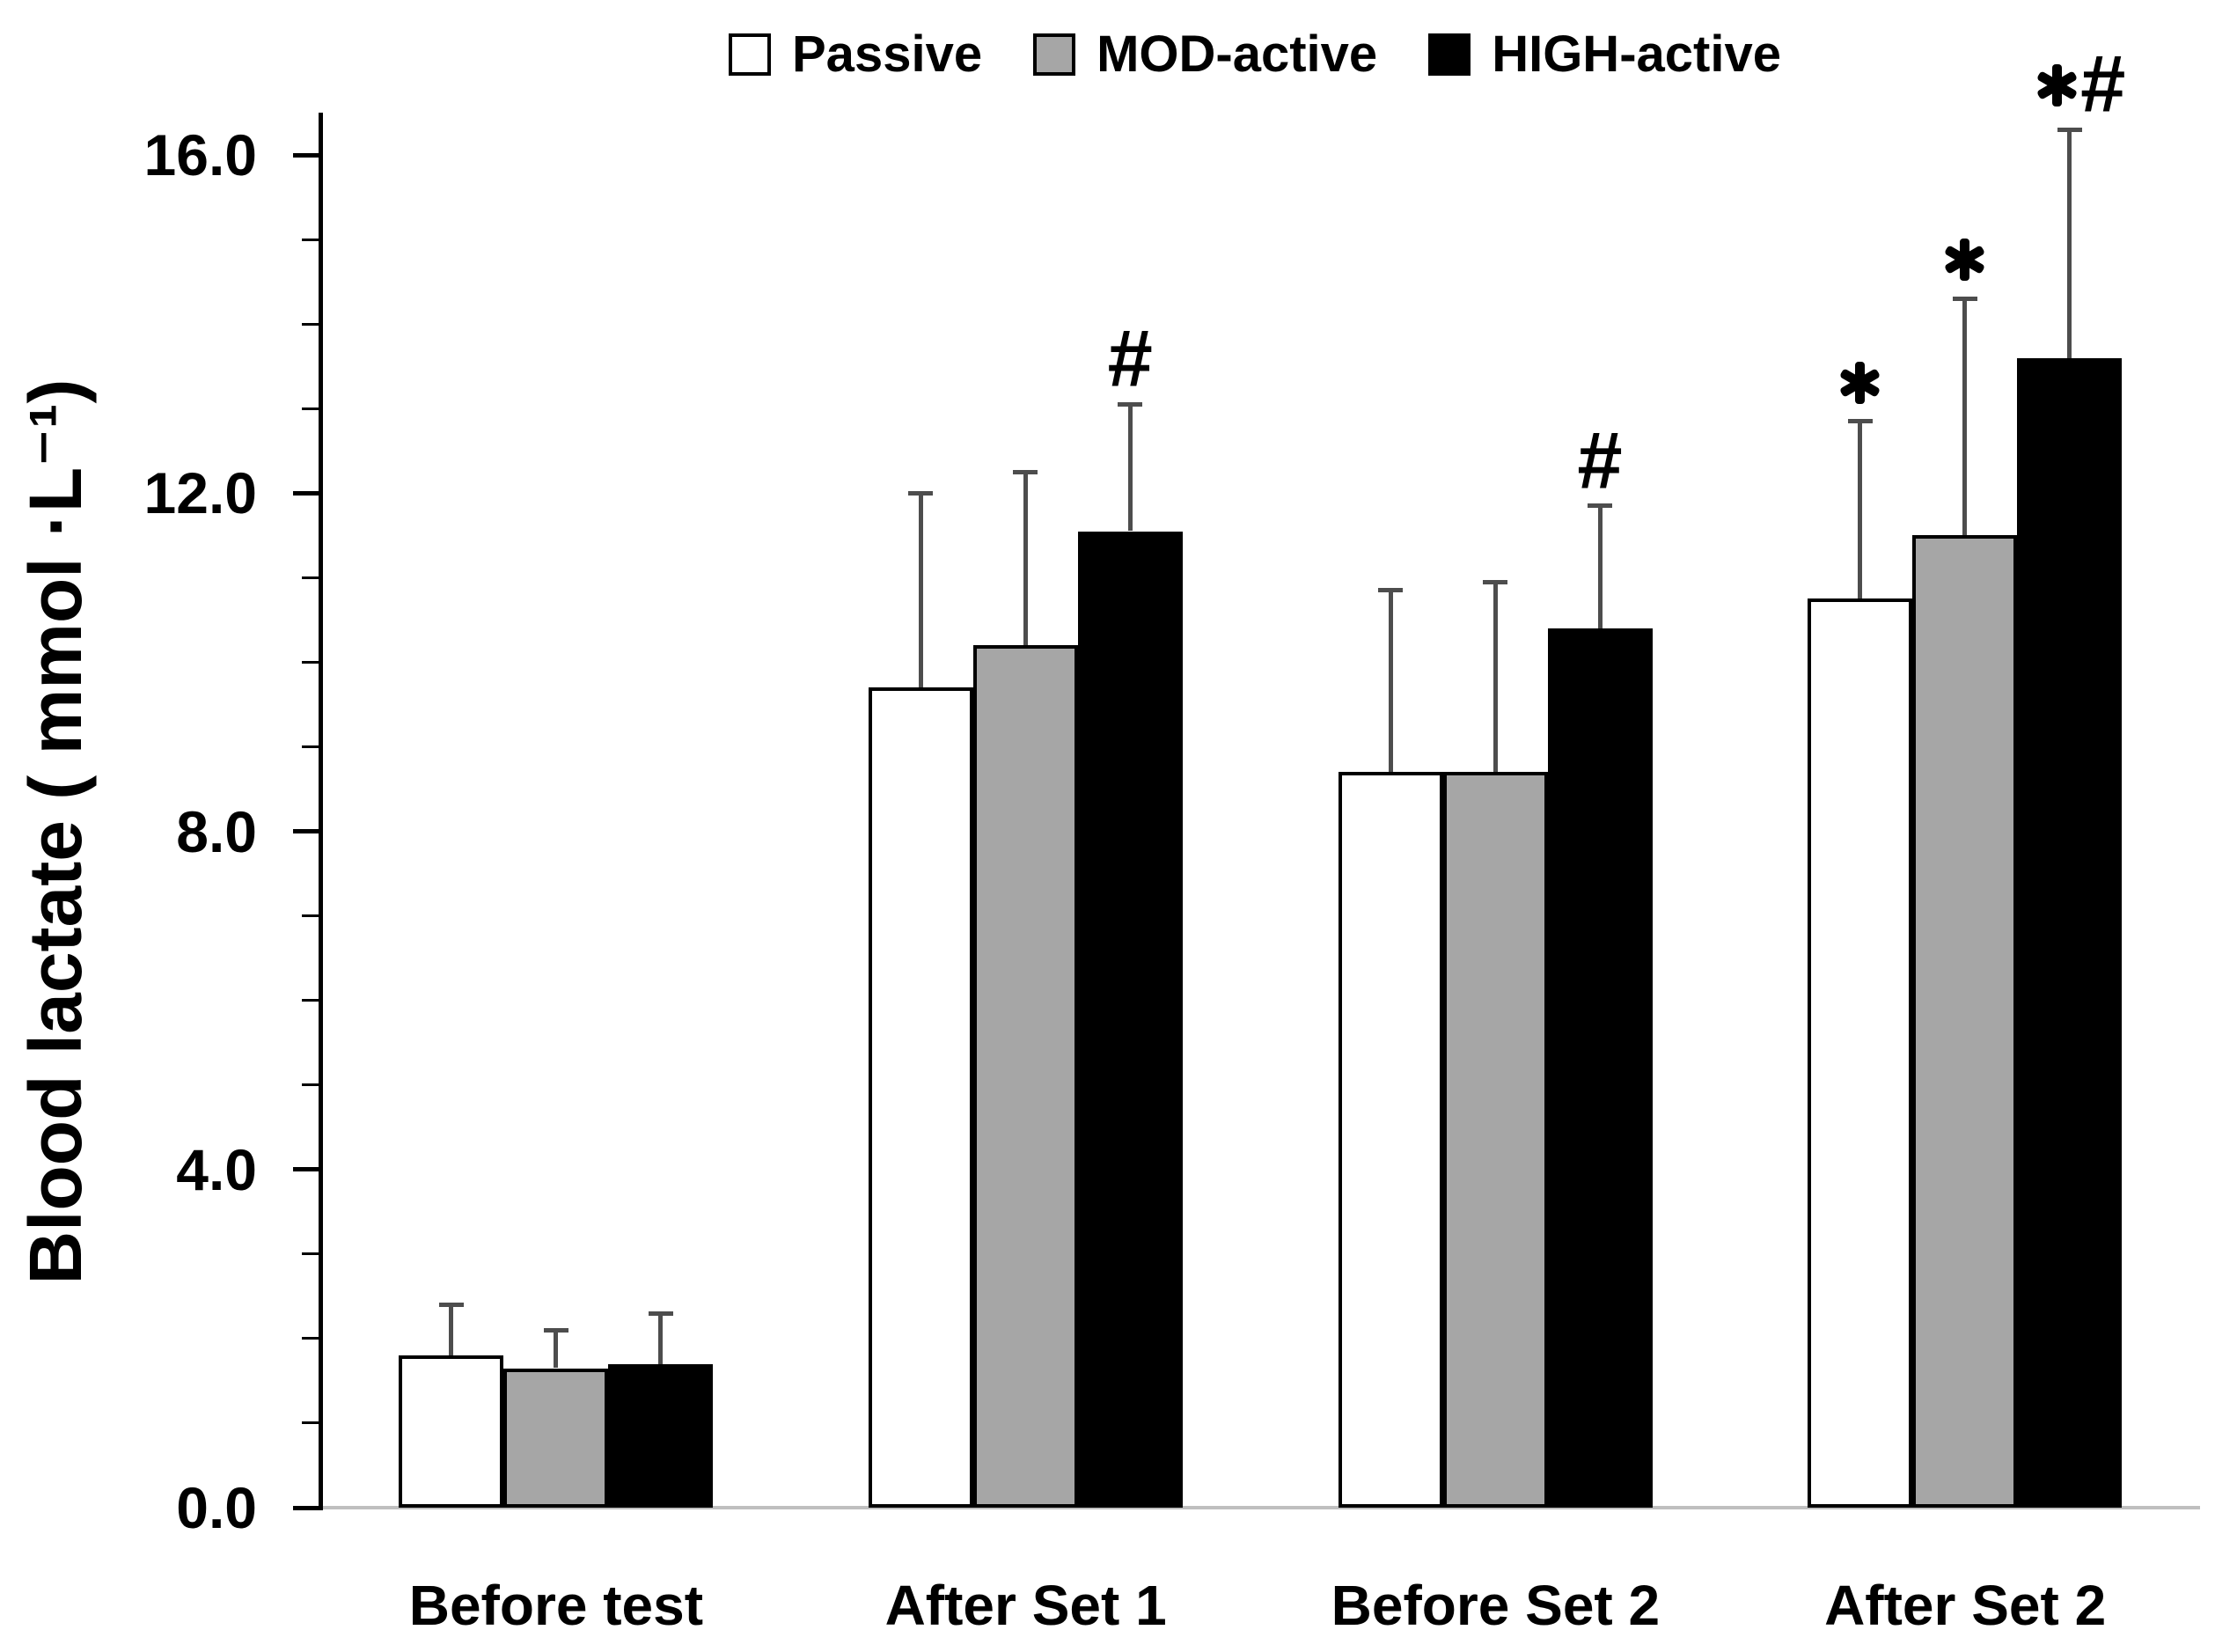  I want to click on y-tick-label: 12.0, so click(200, 493).